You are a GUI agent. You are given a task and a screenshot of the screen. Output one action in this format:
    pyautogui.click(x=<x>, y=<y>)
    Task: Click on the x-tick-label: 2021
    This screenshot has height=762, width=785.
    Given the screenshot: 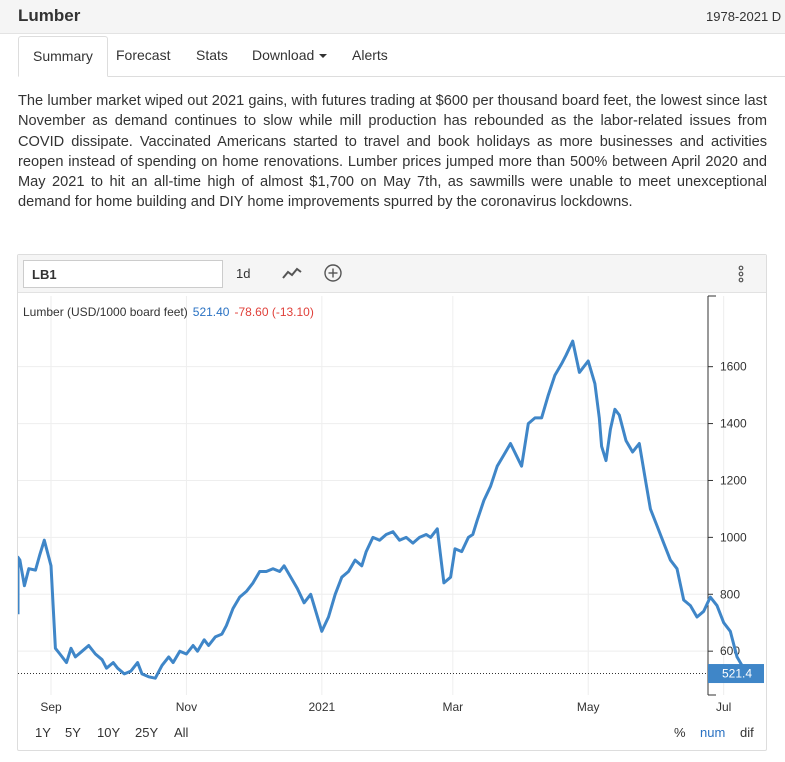 What is the action you would take?
    pyautogui.click(x=321, y=707)
    